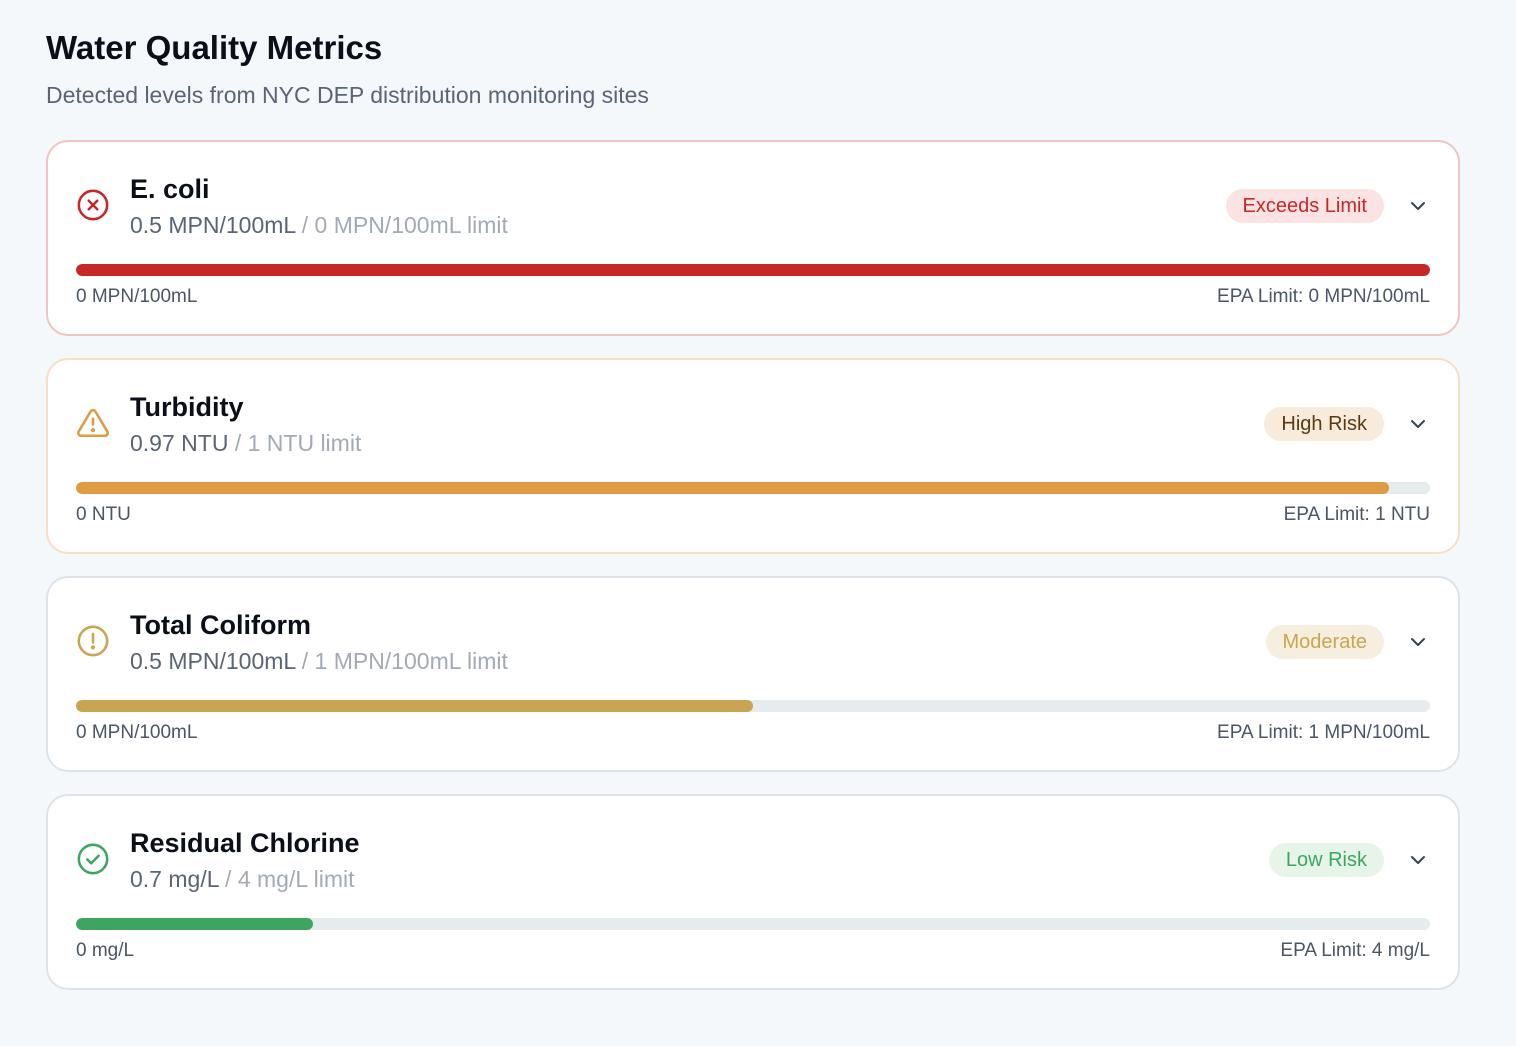 The height and width of the screenshot is (1046, 1516). What do you see at coordinates (1326, 860) in the screenshot?
I see `status-badge: Low Risk` at bounding box center [1326, 860].